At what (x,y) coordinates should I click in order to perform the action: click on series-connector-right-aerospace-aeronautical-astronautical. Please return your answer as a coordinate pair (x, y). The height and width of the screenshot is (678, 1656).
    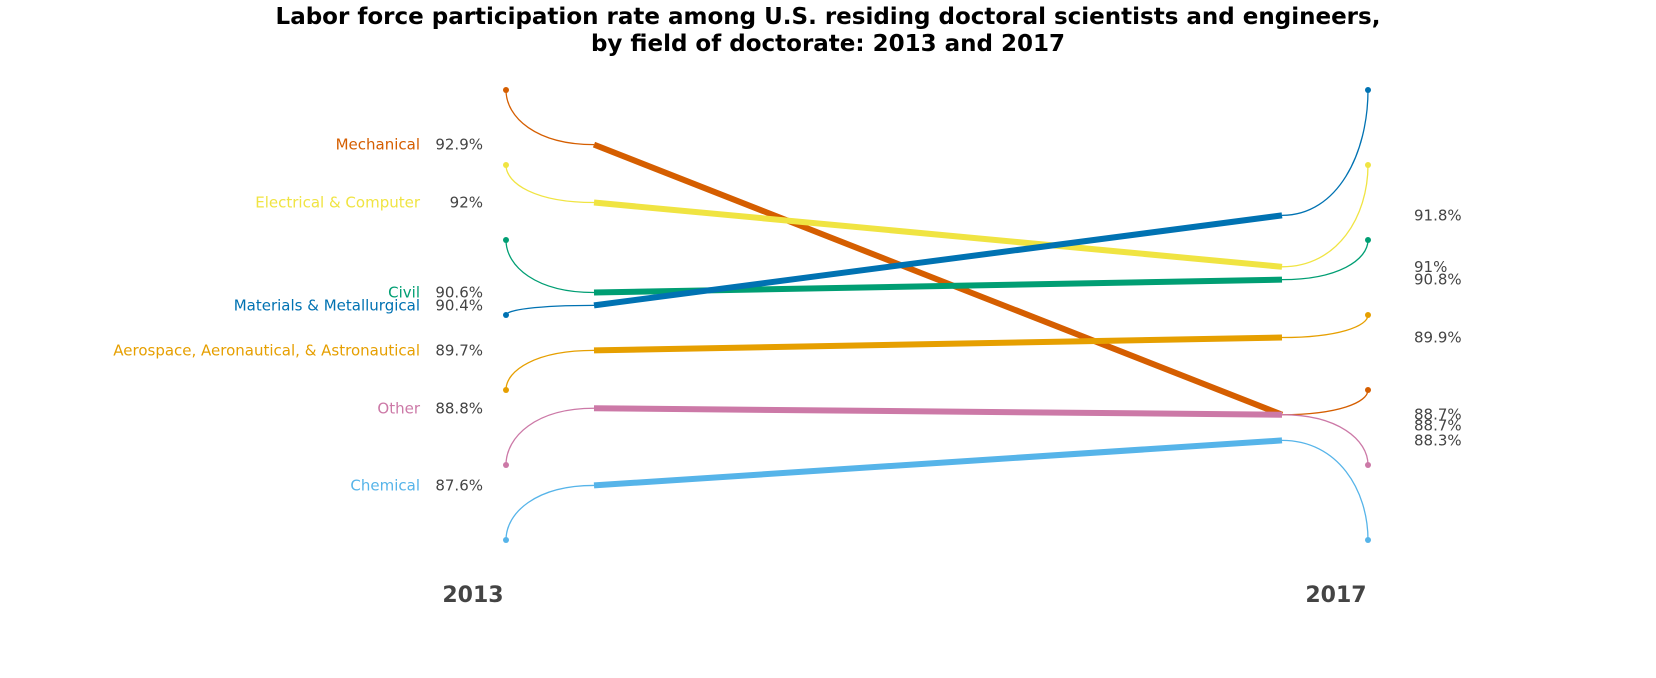
    Looking at the image, I should click on (1325, 326).